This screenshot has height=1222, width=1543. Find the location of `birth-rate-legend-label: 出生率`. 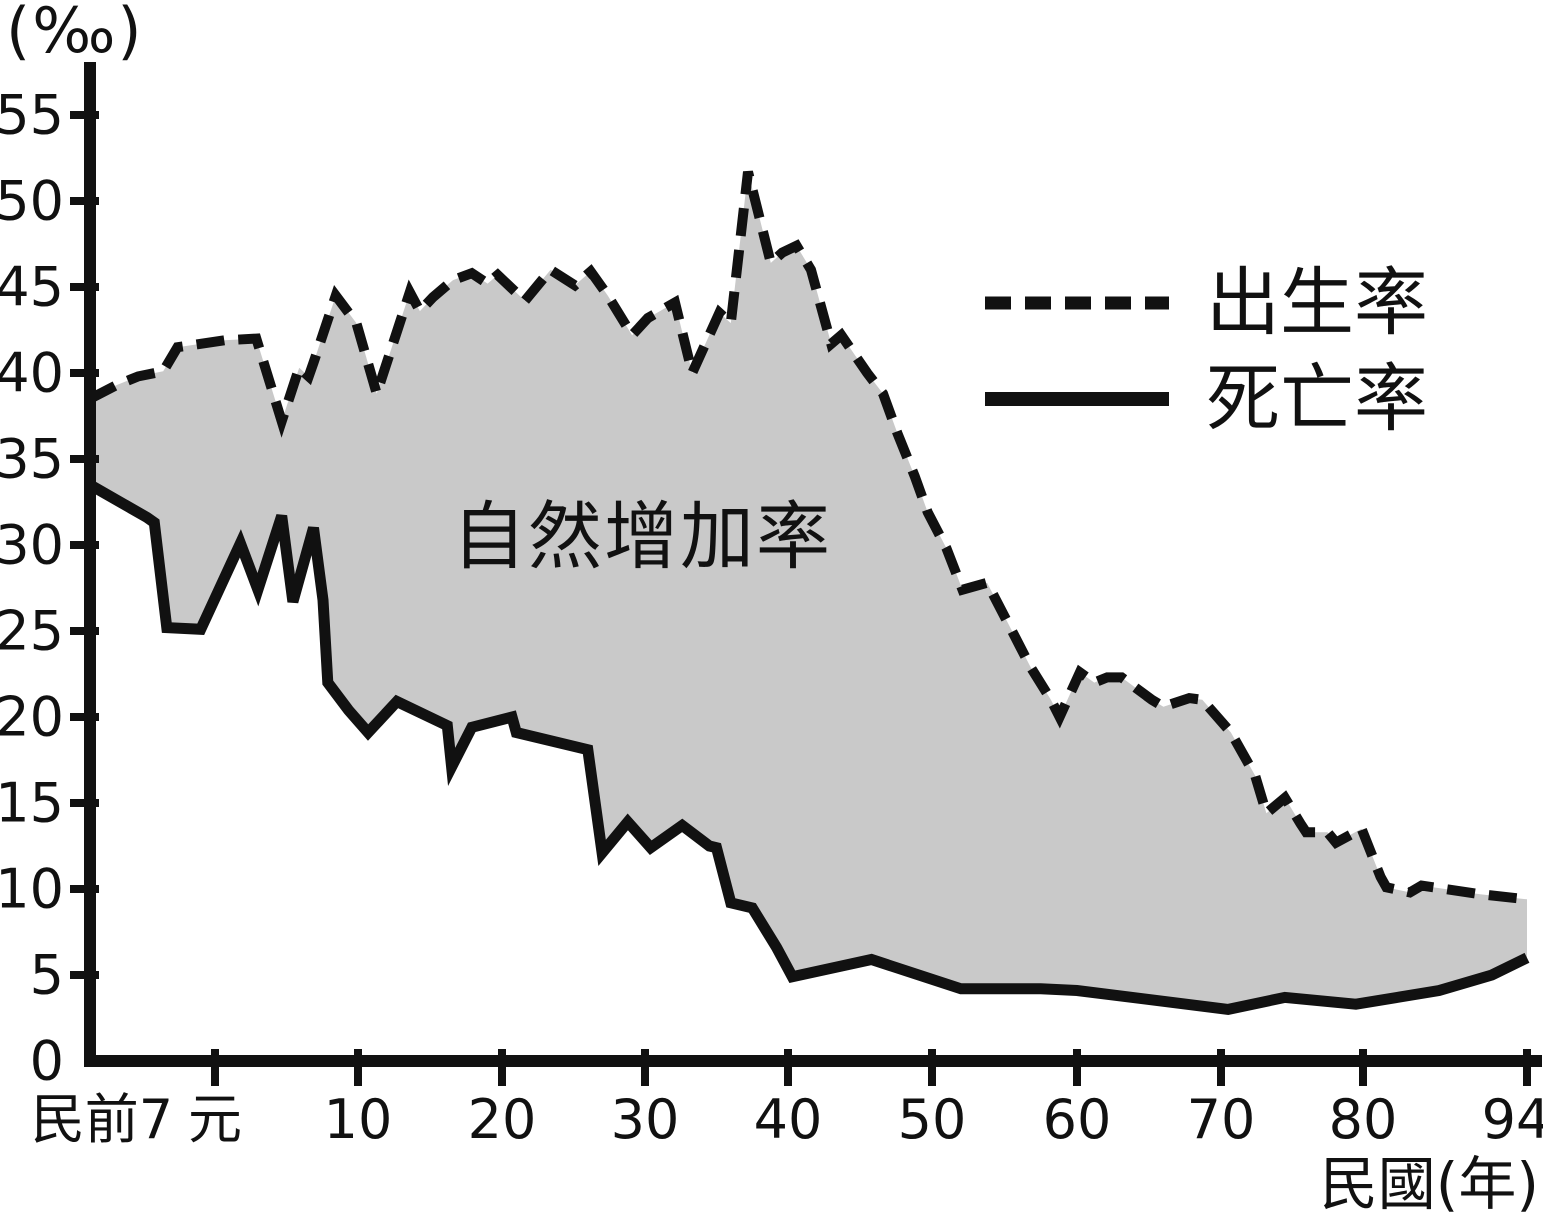

birth-rate-legend-label: 出生率 is located at coordinates (1317, 303).